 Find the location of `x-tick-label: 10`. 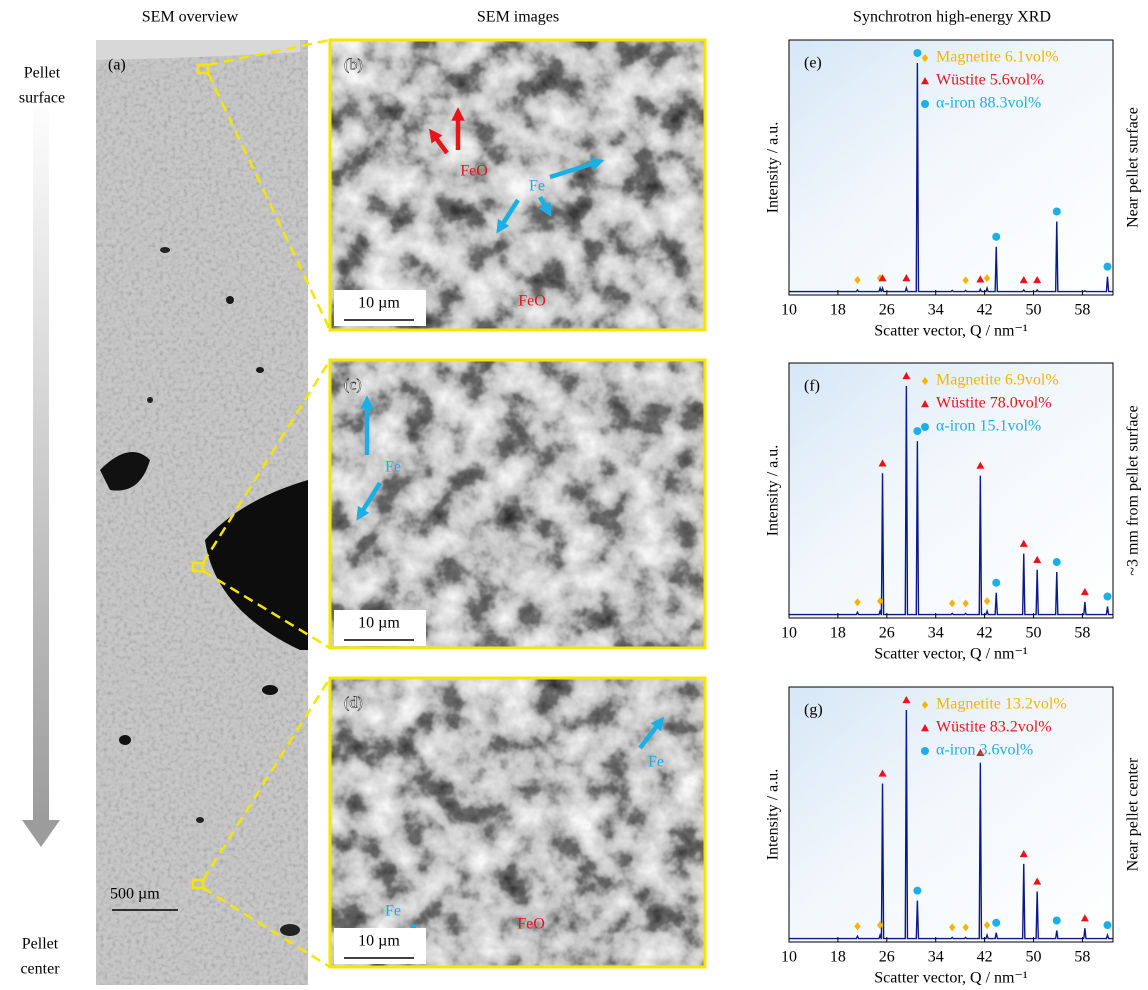

x-tick-label: 10 is located at coordinates (789, 633).